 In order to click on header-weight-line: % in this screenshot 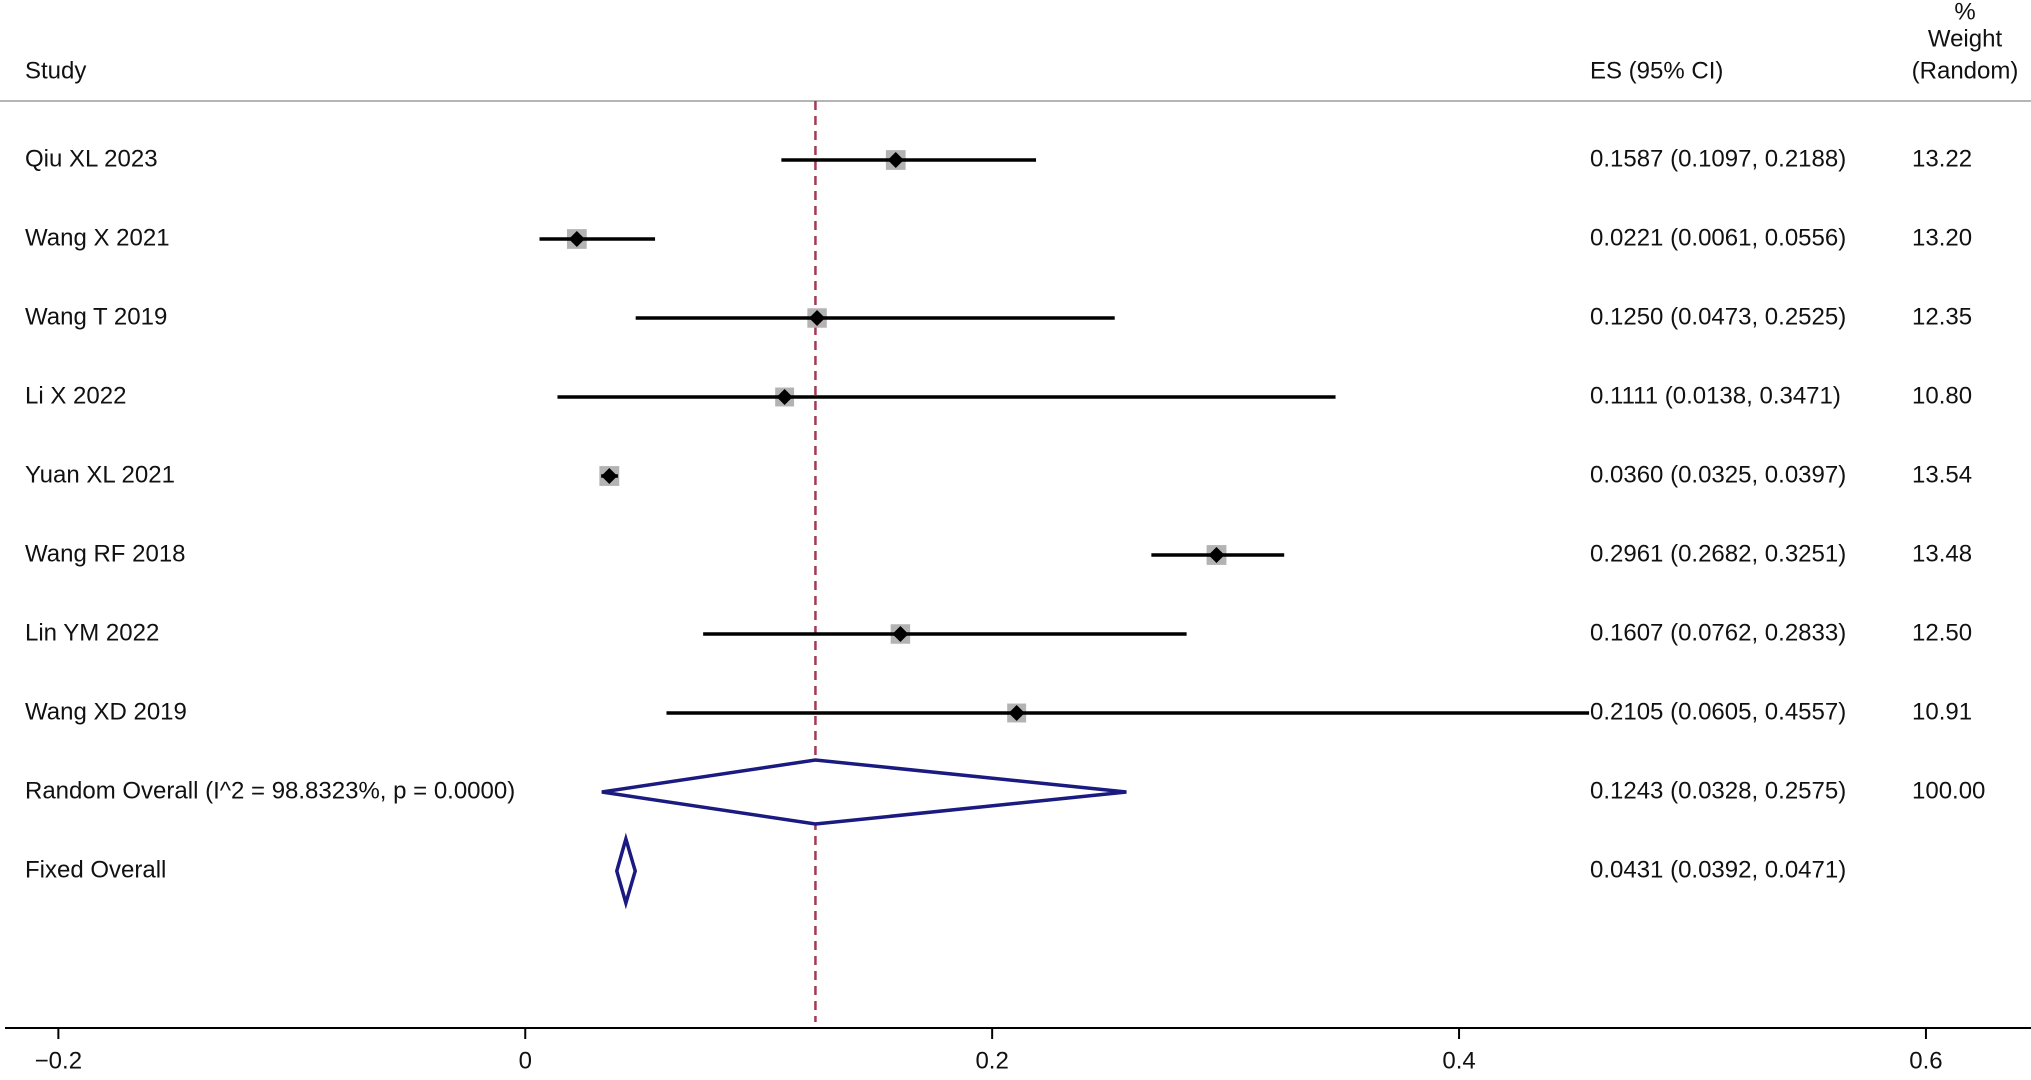, I will do `click(1964, 12)`.